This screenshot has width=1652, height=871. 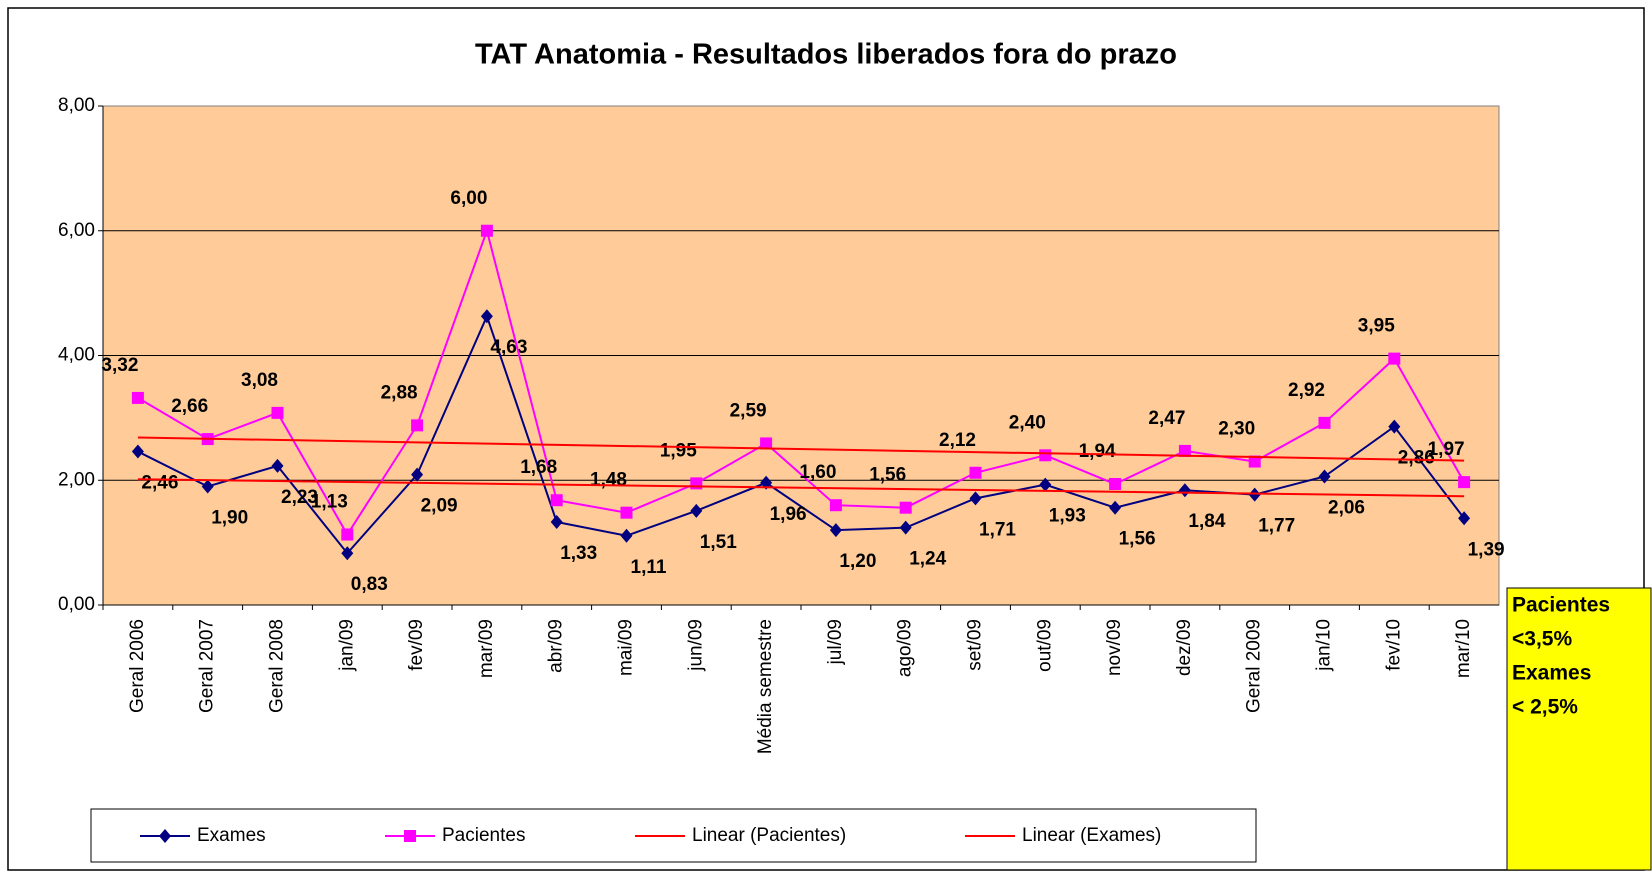 What do you see at coordinates (1486, 549) in the screenshot?
I see `data-label: 1,39` at bounding box center [1486, 549].